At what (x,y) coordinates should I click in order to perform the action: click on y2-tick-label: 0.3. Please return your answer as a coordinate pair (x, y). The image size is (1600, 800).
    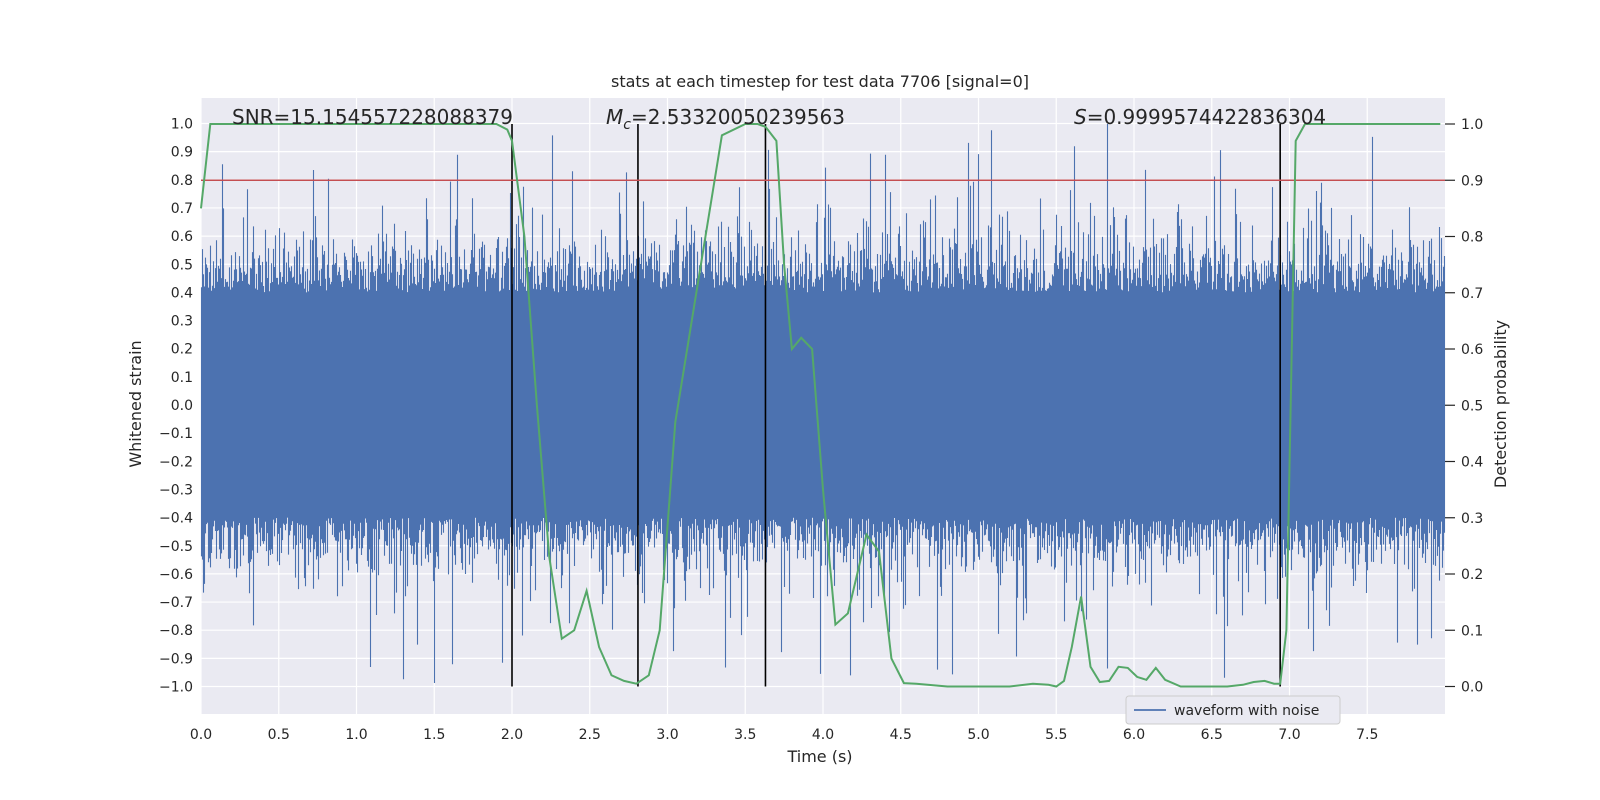
    Looking at the image, I should click on (1472, 519).